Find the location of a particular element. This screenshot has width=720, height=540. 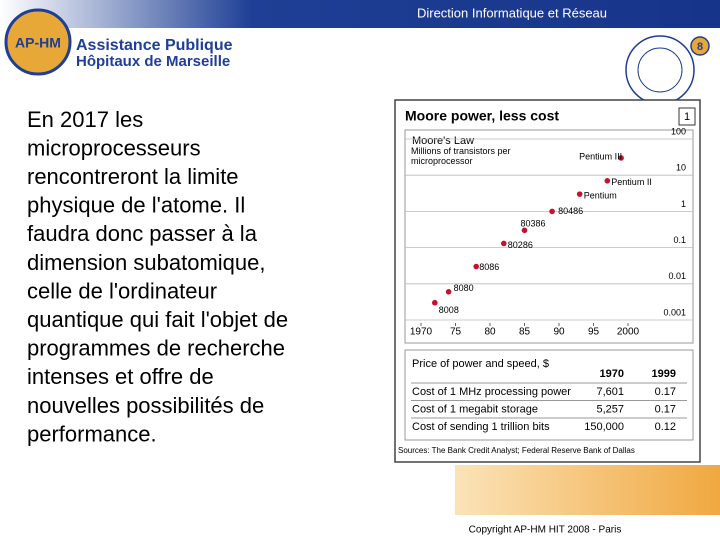

table-panel is located at coordinates (549, 395).